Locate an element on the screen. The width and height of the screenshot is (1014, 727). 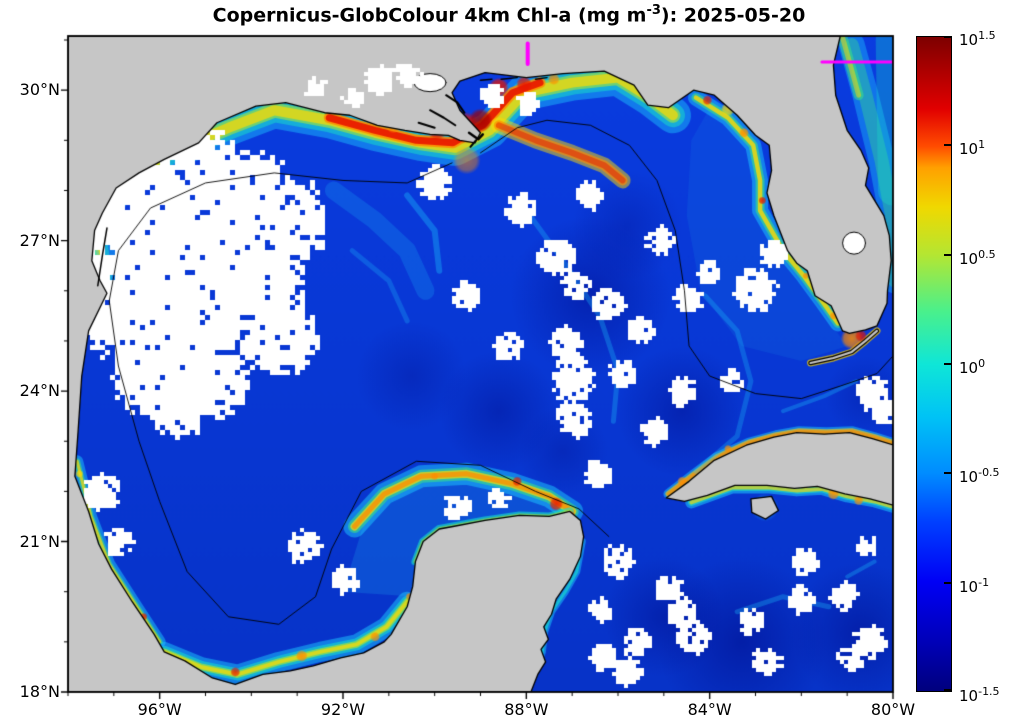
y-tick-label: 18°N is located at coordinates (39, 691).